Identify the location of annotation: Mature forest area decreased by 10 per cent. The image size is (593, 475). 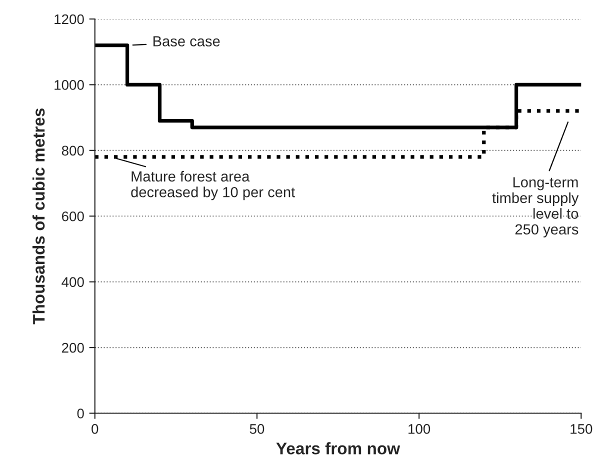
(213, 185).